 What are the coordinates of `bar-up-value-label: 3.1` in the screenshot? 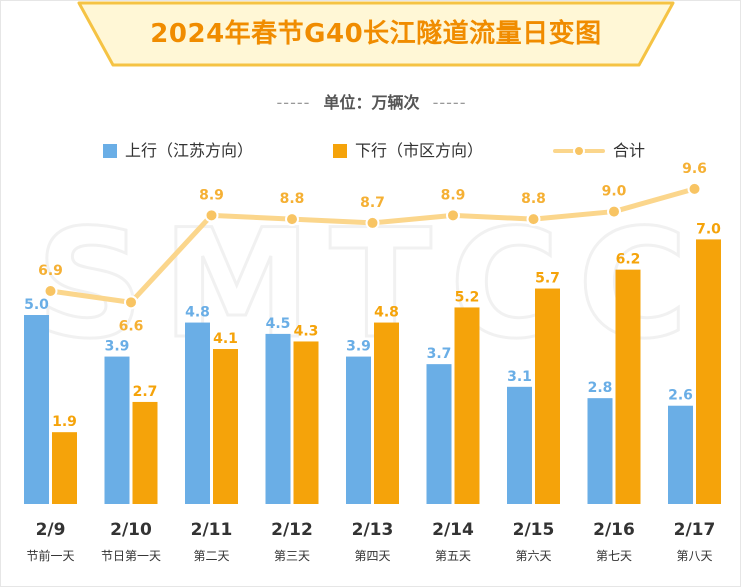 It's located at (519, 377).